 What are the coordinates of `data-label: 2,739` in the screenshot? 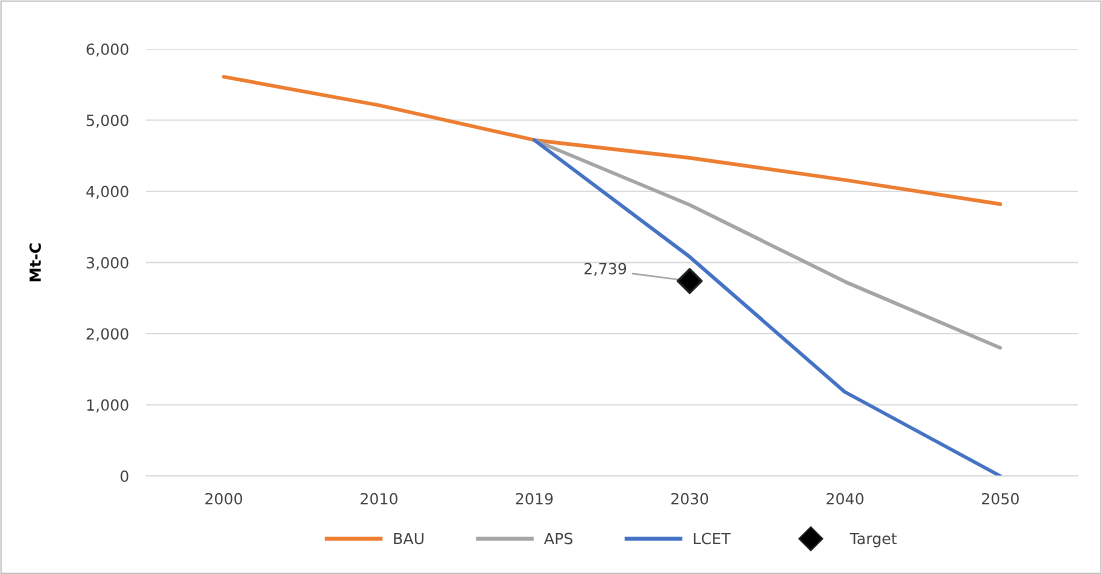 It's located at (605, 269).